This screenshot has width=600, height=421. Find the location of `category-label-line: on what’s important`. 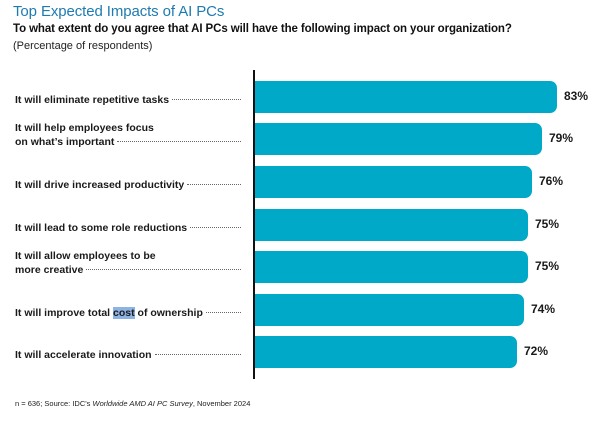

category-label-line: on what’s important is located at coordinates (128, 142).